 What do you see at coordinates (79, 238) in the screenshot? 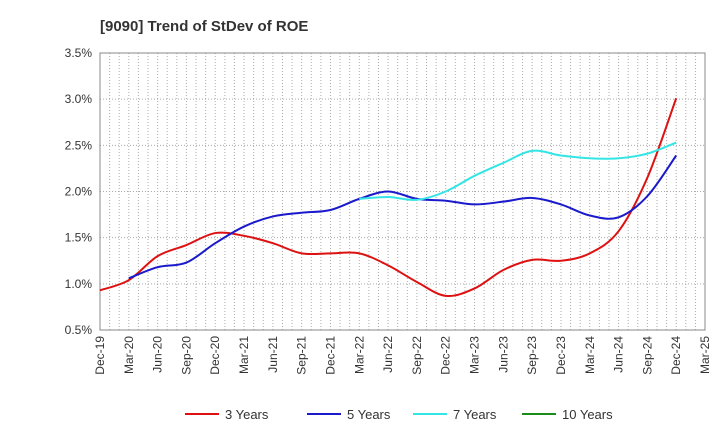
I see `y-tick-label: 1.5%` at bounding box center [79, 238].